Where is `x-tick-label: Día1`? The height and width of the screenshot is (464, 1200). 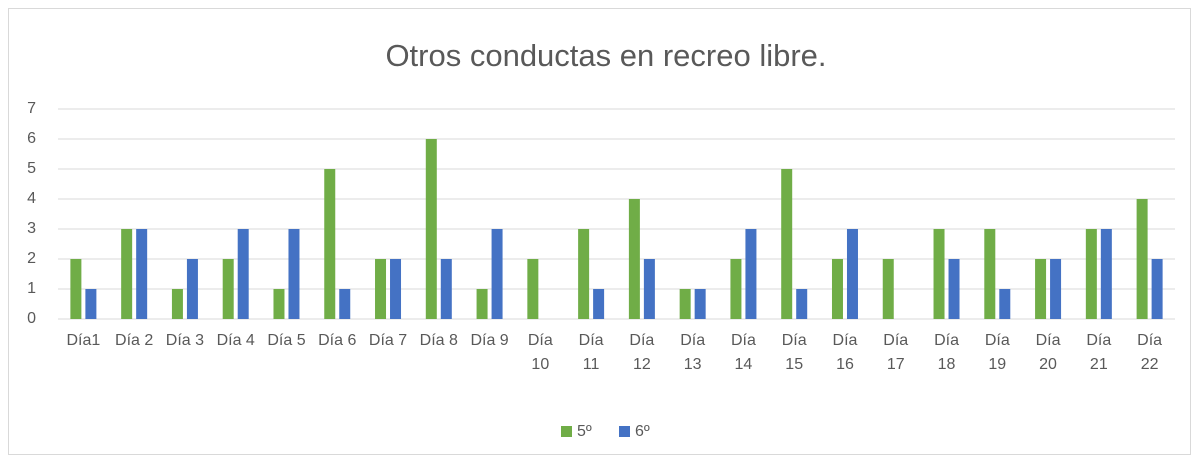
x-tick-label: Día1 is located at coordinates (83, 340).